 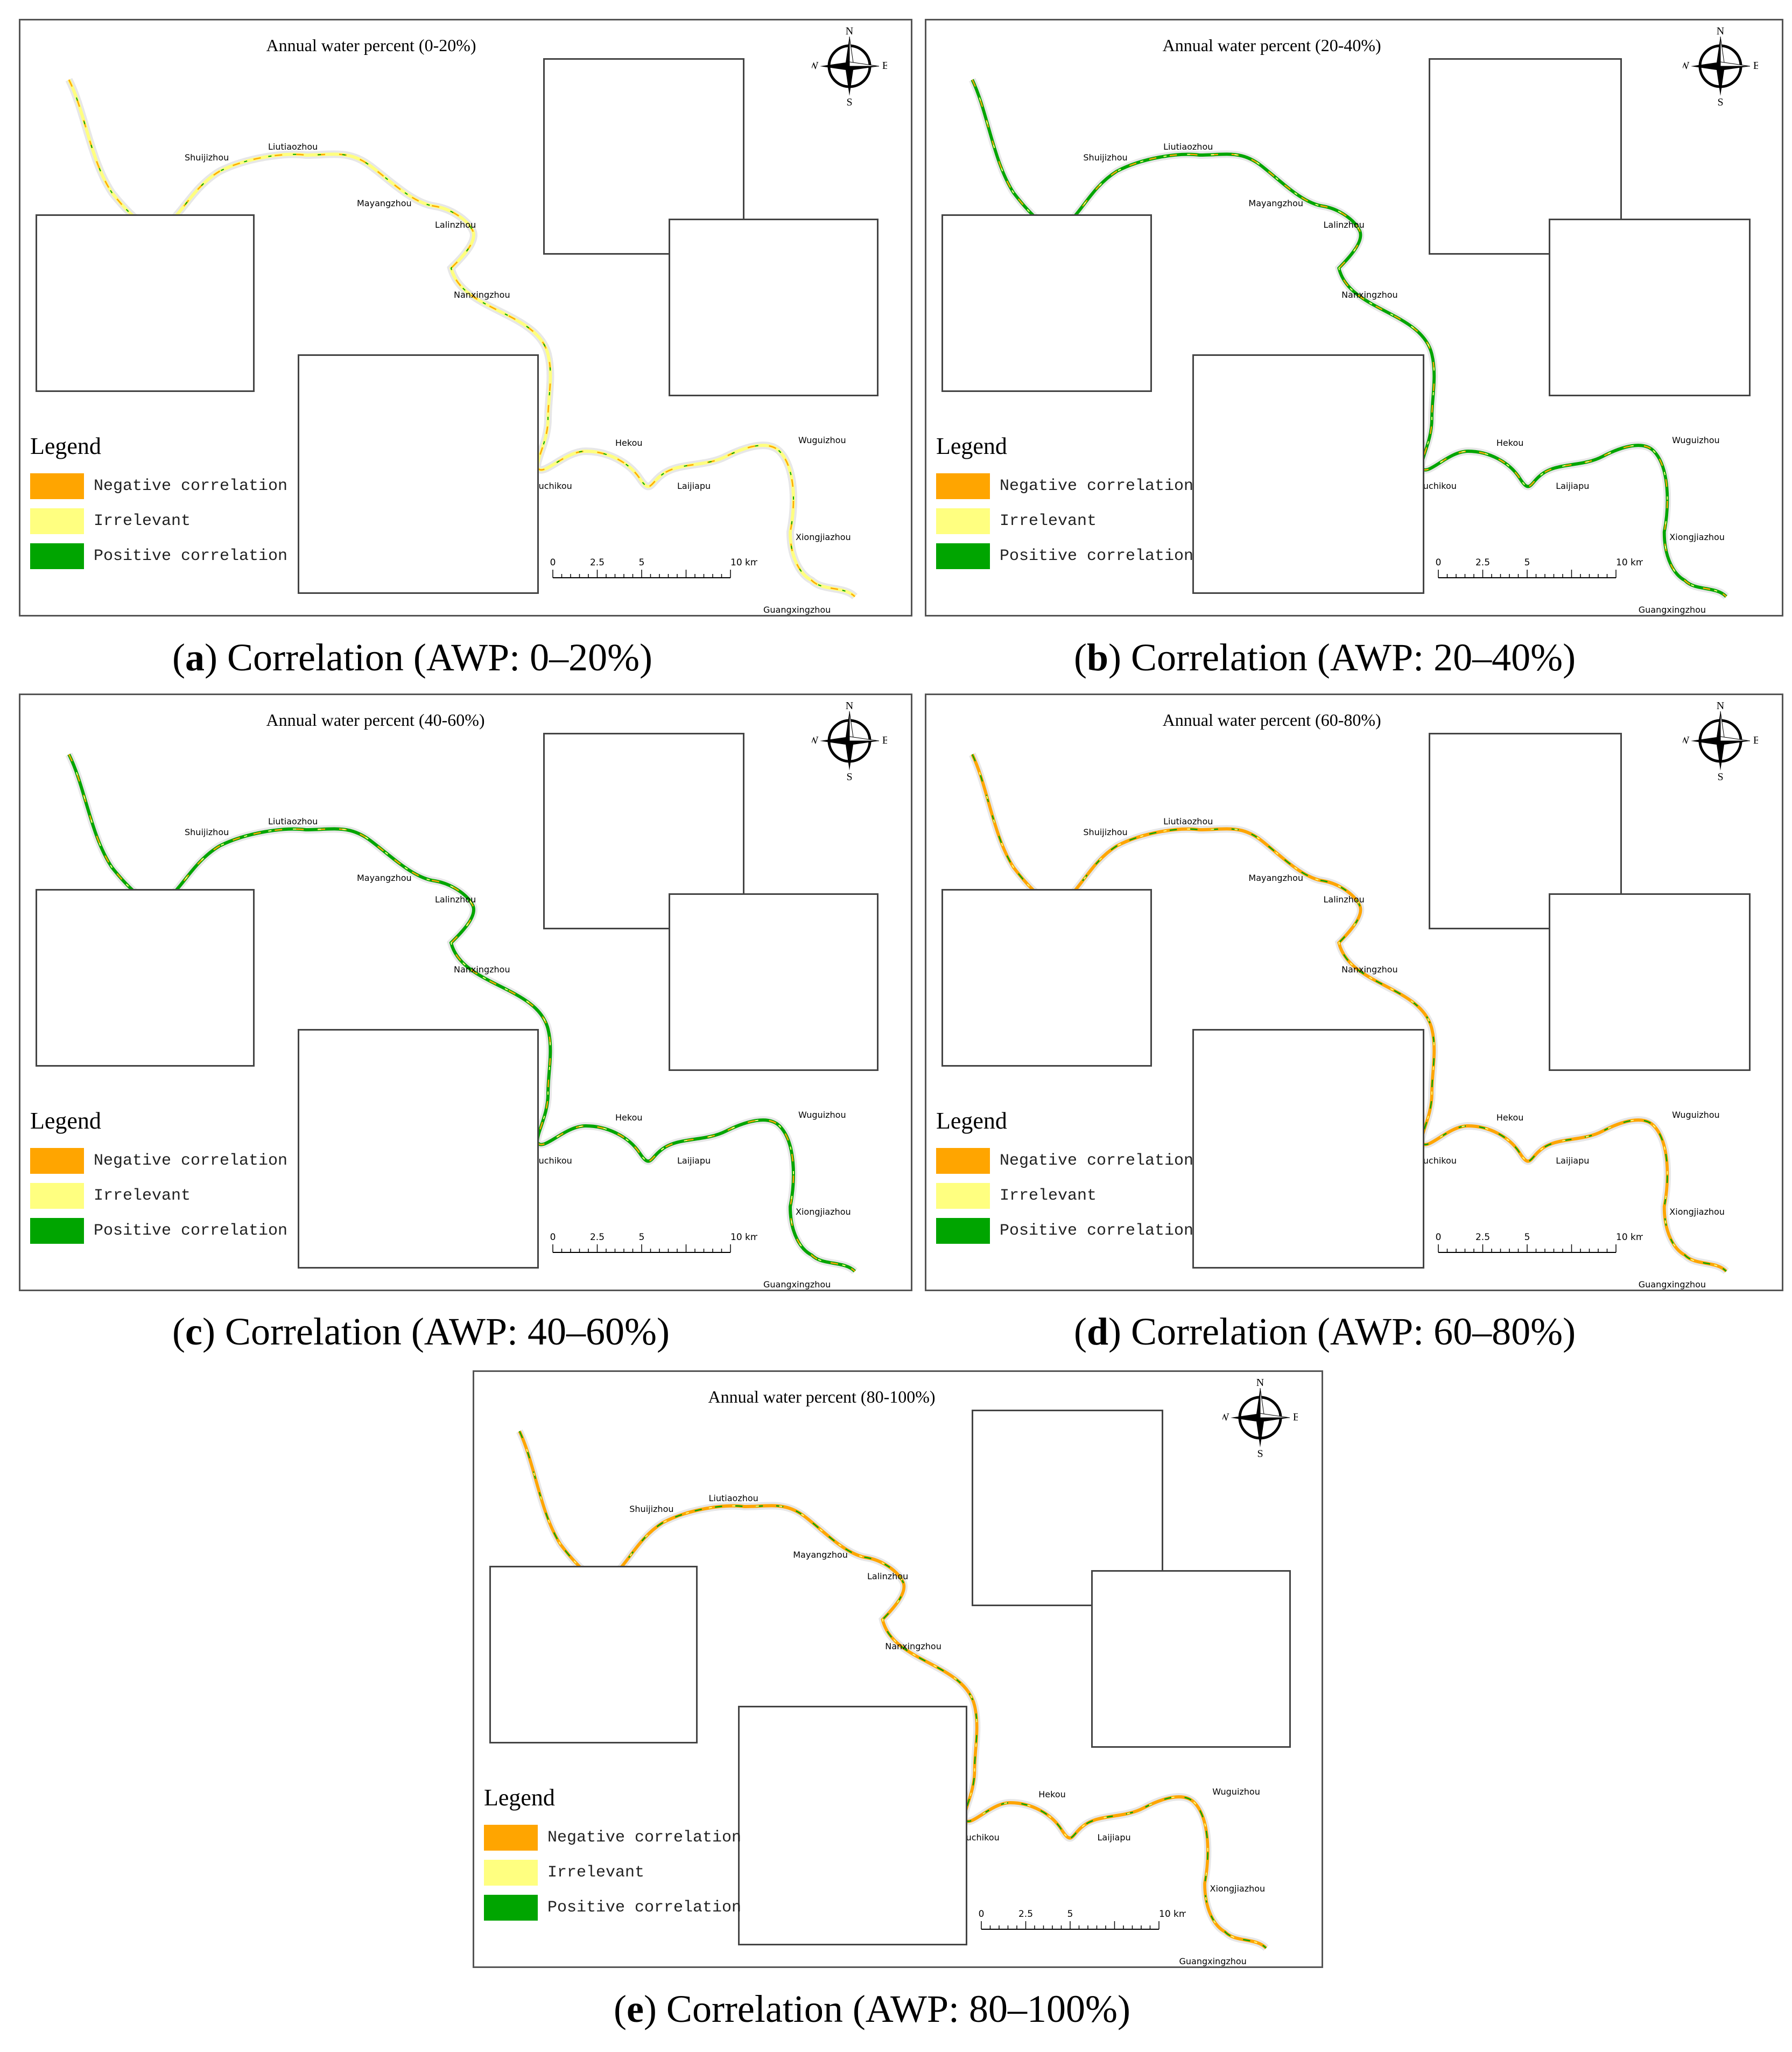 What do you see at coordinates (872, 2008) in the screenshot?
I see `panel-caption: (e) Correlation (AWP: 80–100%)` at bounding box center [872, 2008].